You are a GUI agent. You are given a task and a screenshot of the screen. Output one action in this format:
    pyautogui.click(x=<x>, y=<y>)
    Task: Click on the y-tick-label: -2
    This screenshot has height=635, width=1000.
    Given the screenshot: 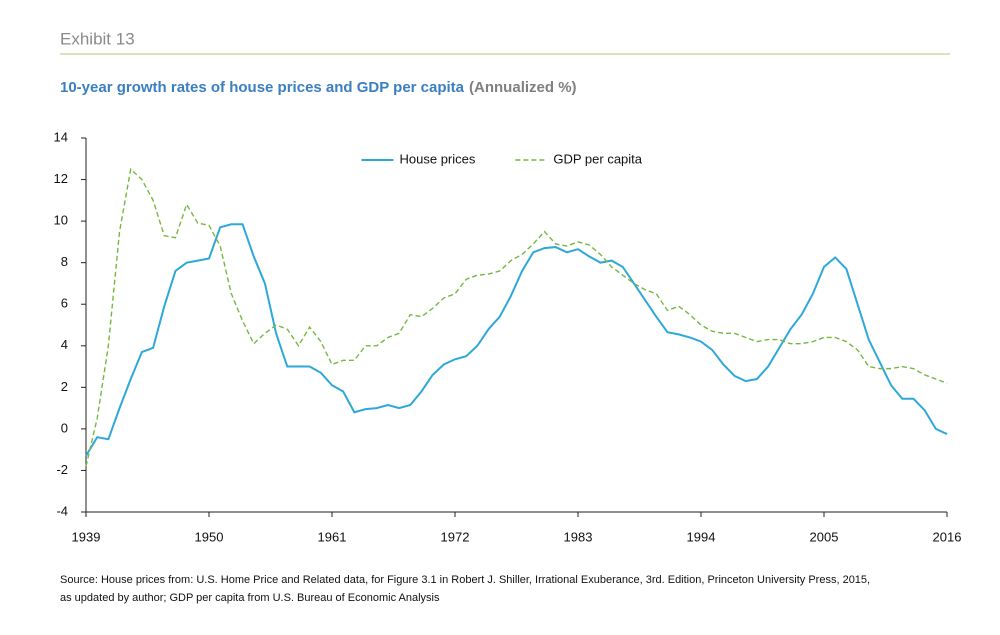 What is the action you would take?
    pyautogui.click(x=62, y=469)
    